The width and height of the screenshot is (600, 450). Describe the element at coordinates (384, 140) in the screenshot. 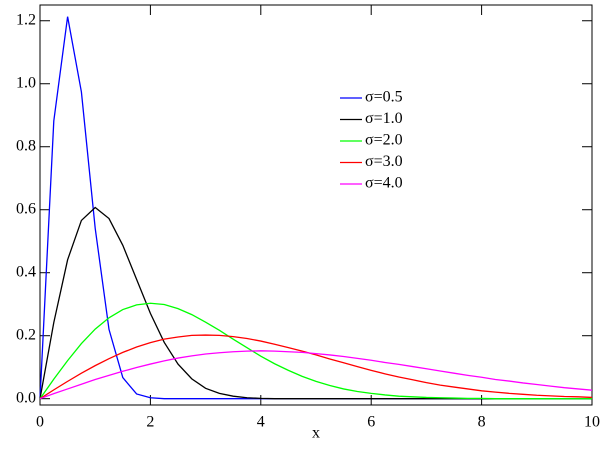

I see `legend-label: σ=2.0` at that location.